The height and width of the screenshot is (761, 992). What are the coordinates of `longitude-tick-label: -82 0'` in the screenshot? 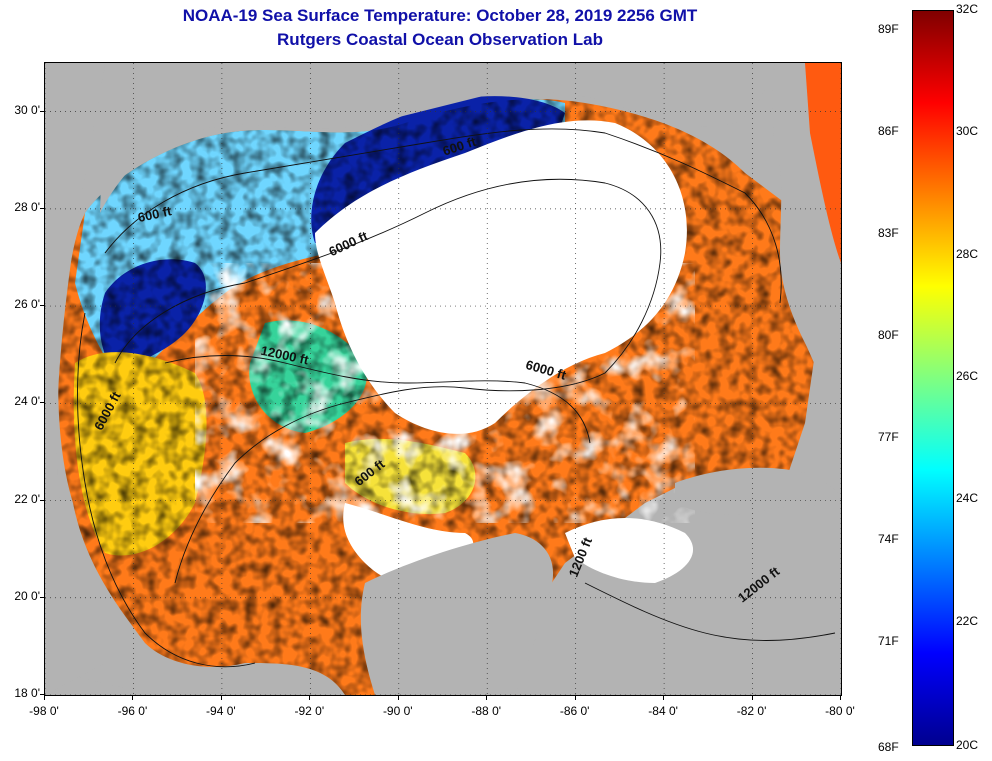 It's located at (751, 711).